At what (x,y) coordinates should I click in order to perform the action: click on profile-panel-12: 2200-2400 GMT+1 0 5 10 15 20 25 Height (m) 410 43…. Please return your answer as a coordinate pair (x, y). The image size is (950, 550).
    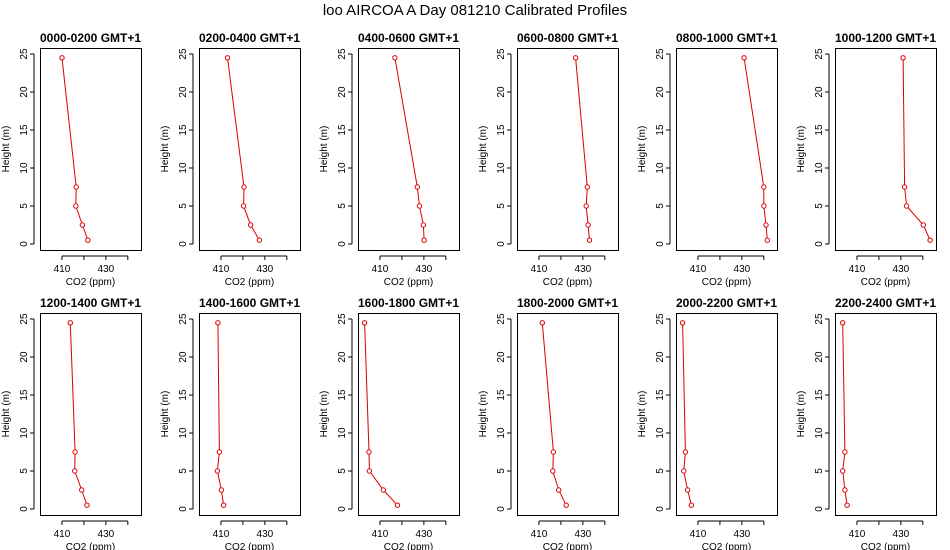
    Looking at the image, I should click on (866, 423).